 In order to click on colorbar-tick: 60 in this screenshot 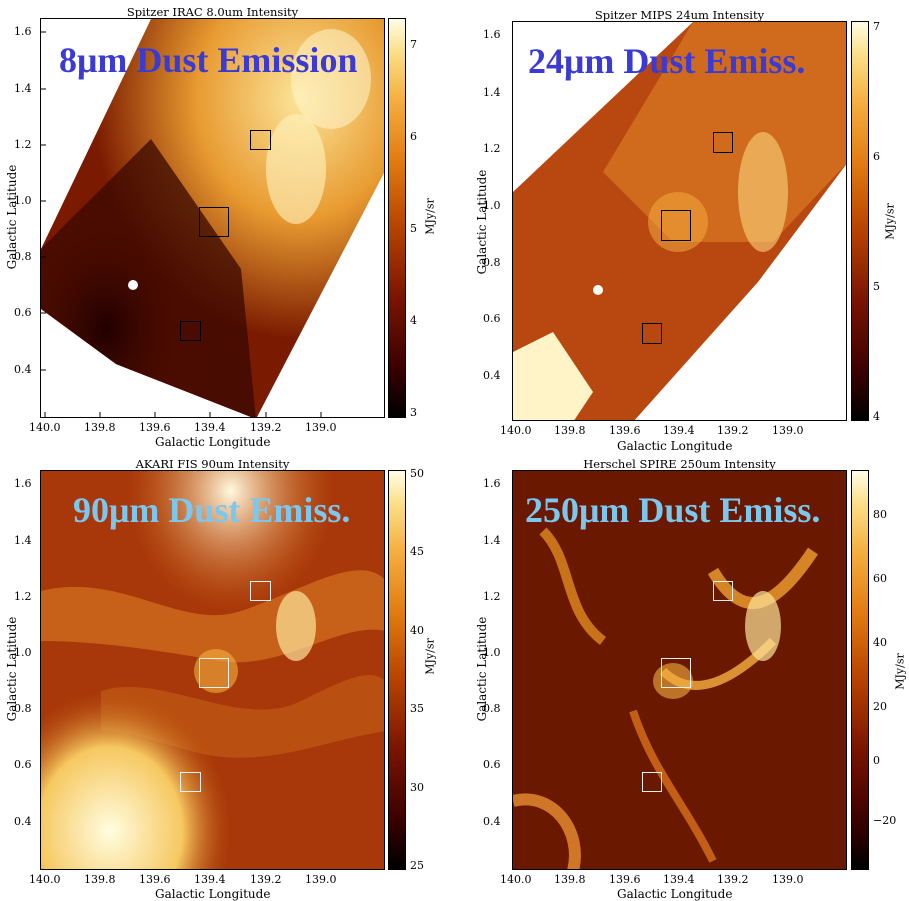, I will do `click(880, 578)`.